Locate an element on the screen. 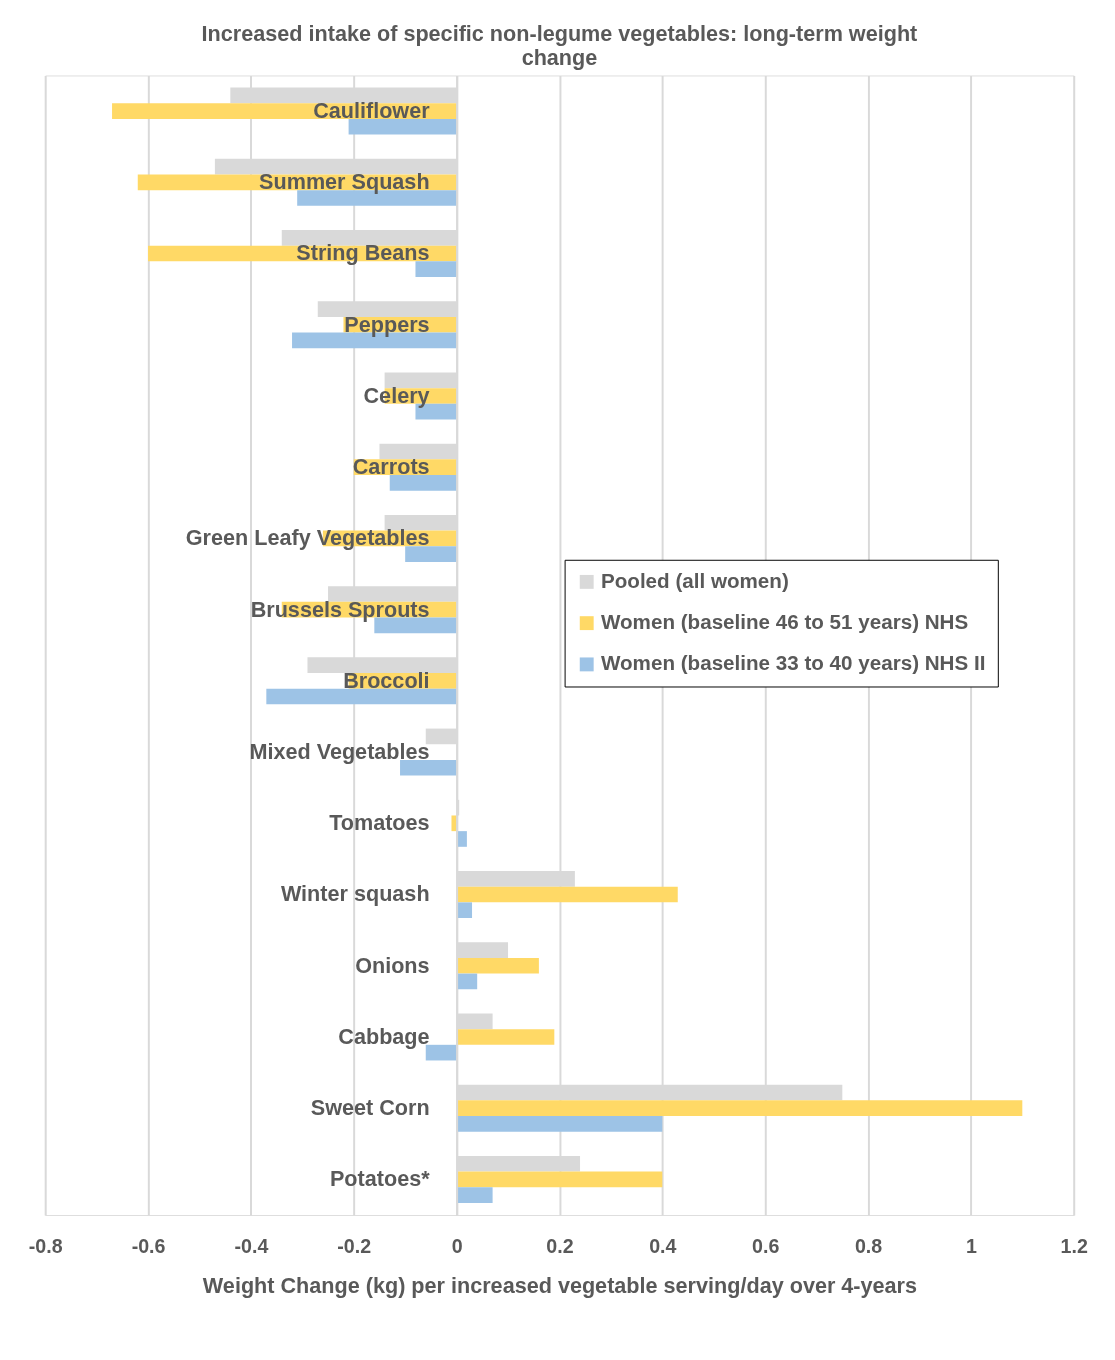  y-tick-label: Tomatoes is located at coordinates (379, 823).